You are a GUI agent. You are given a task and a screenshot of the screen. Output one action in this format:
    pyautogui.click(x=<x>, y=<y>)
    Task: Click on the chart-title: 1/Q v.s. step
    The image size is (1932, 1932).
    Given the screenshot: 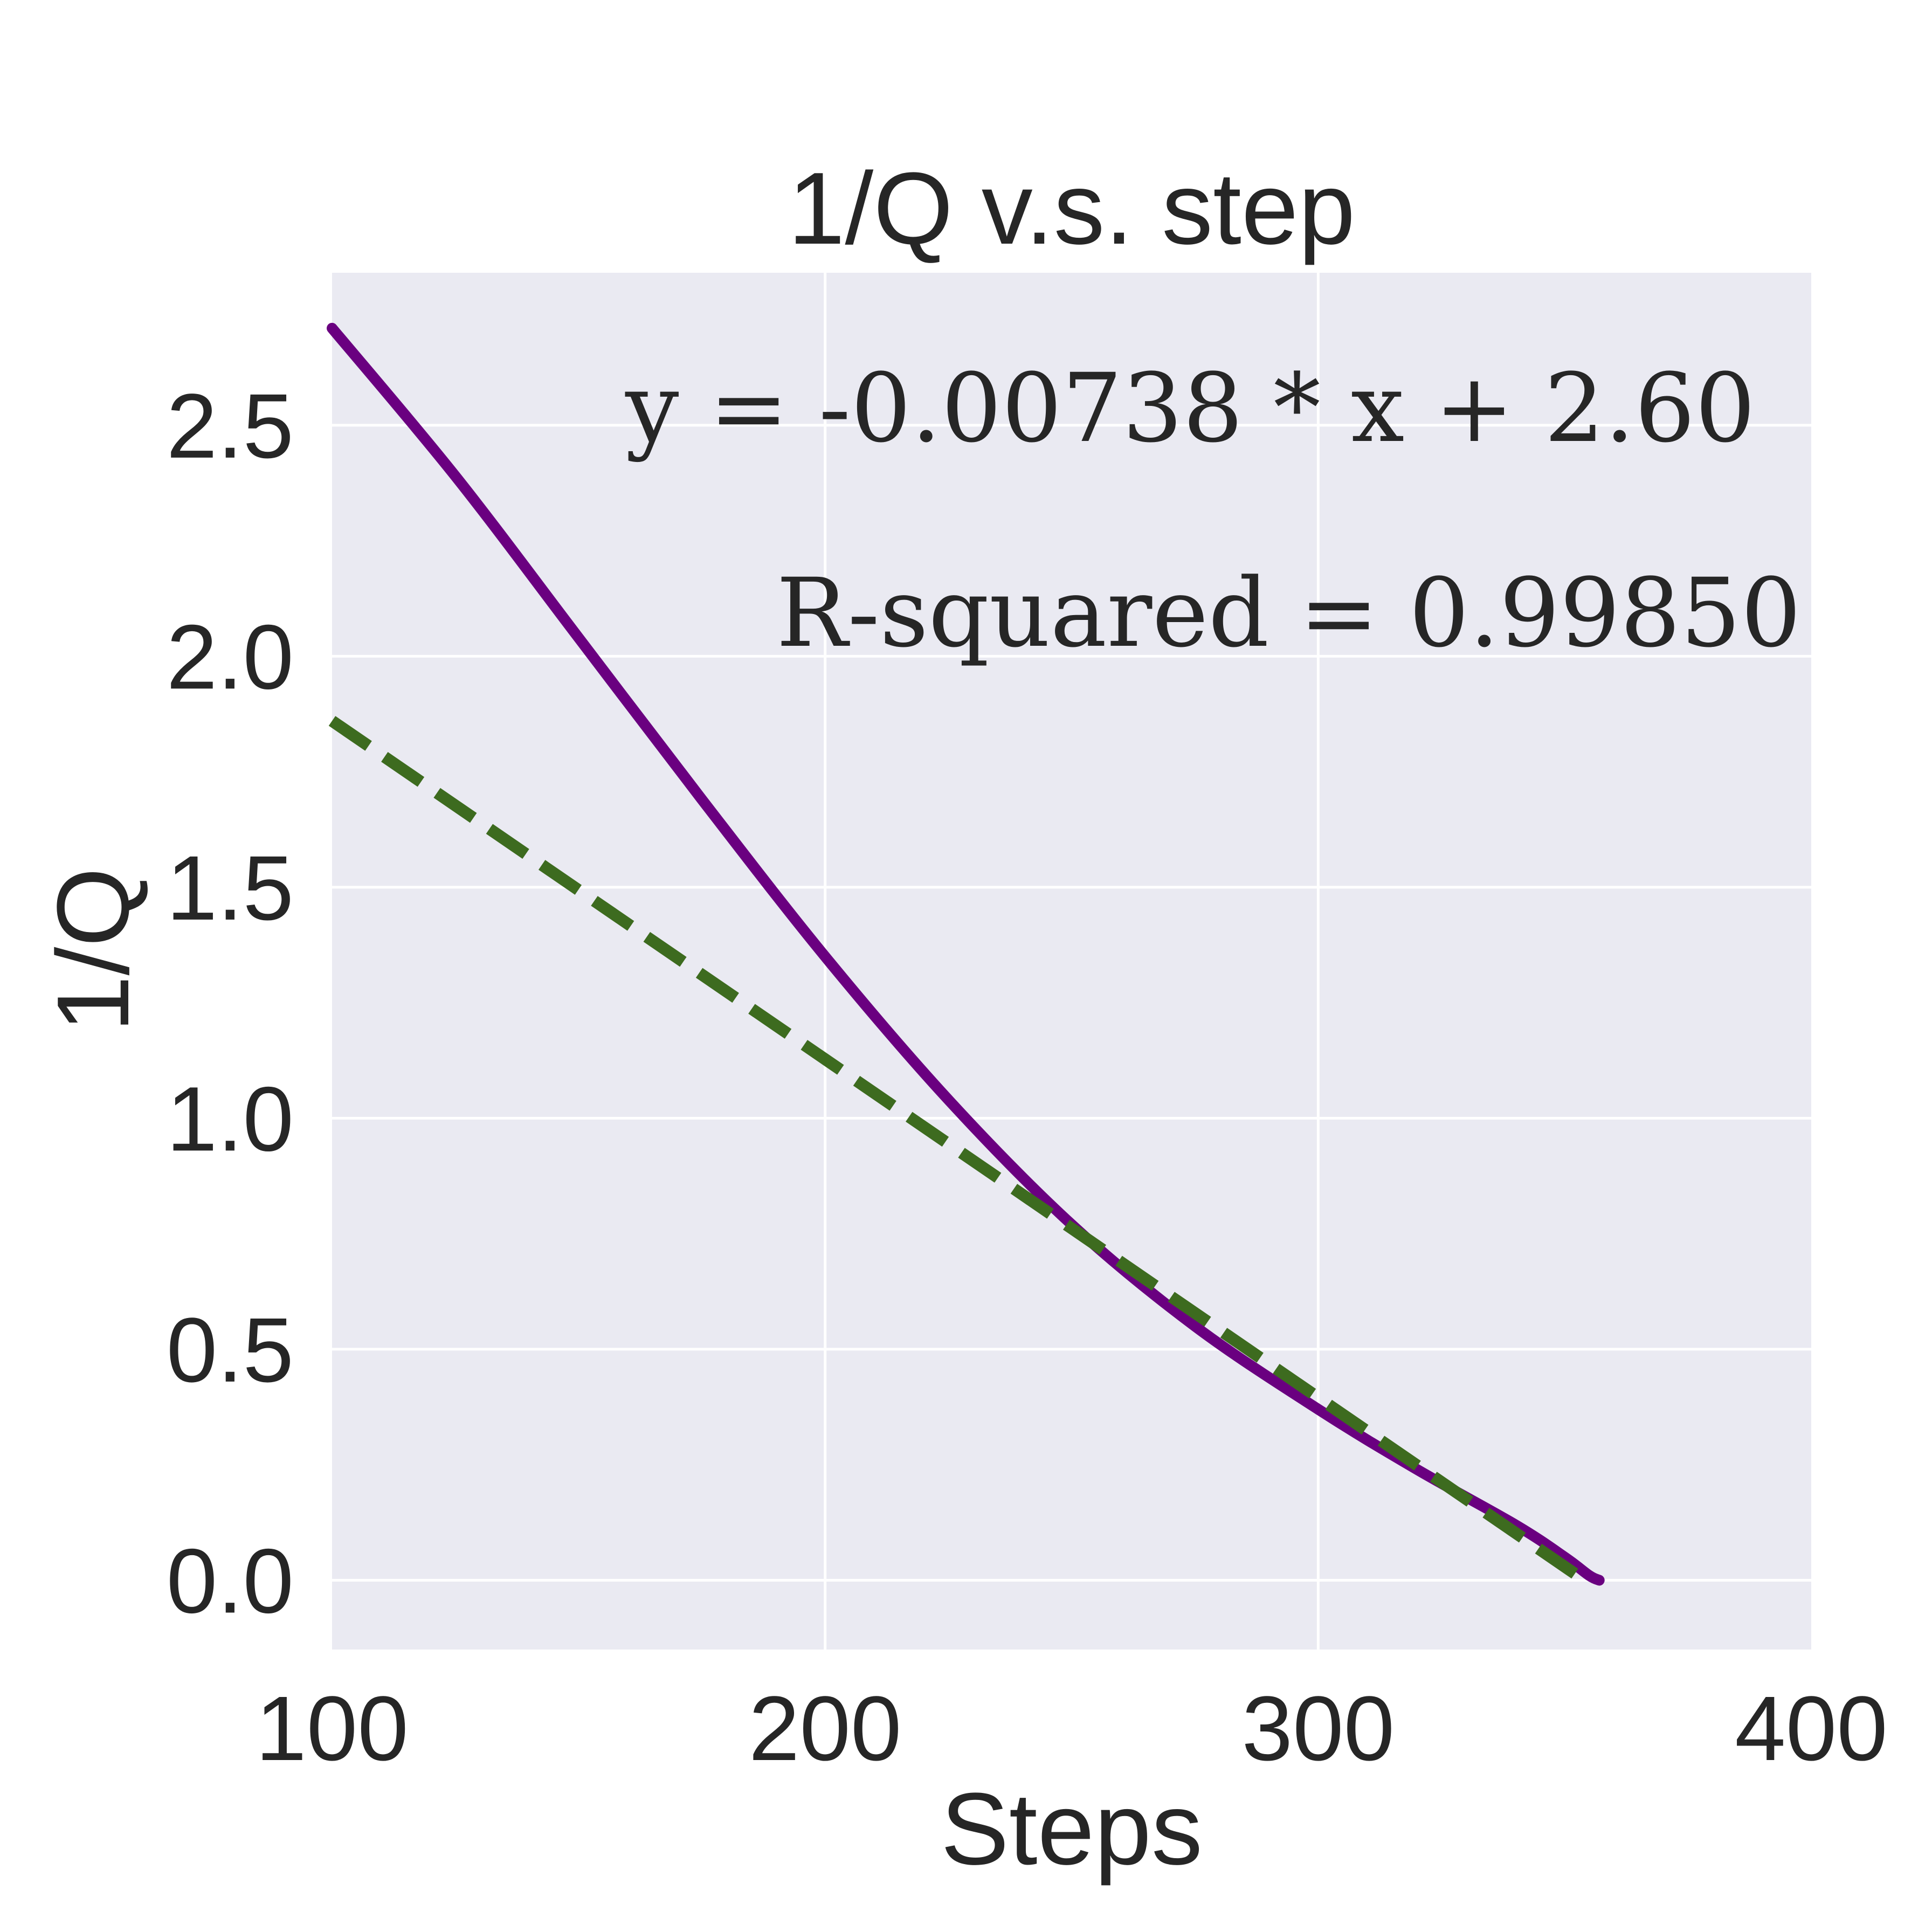 What is the action you would take?
    pyautogui.click(x=1071, y=208)
    